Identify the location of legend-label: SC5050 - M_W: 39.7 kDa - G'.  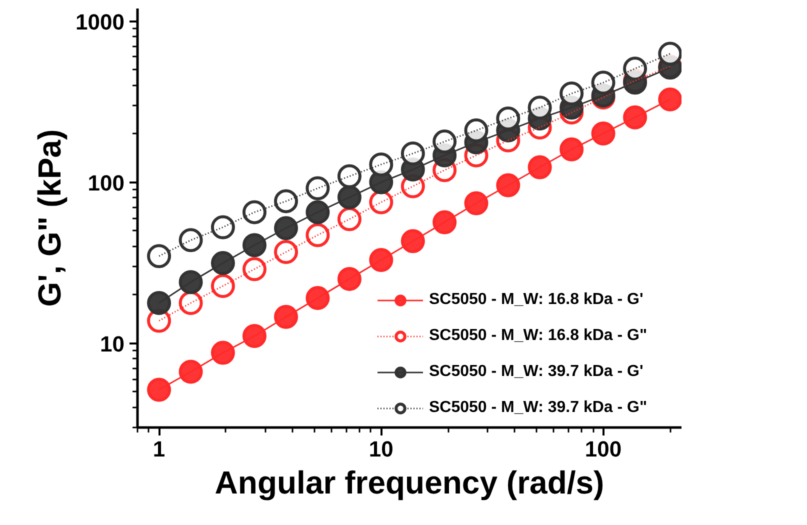
(536, 372).